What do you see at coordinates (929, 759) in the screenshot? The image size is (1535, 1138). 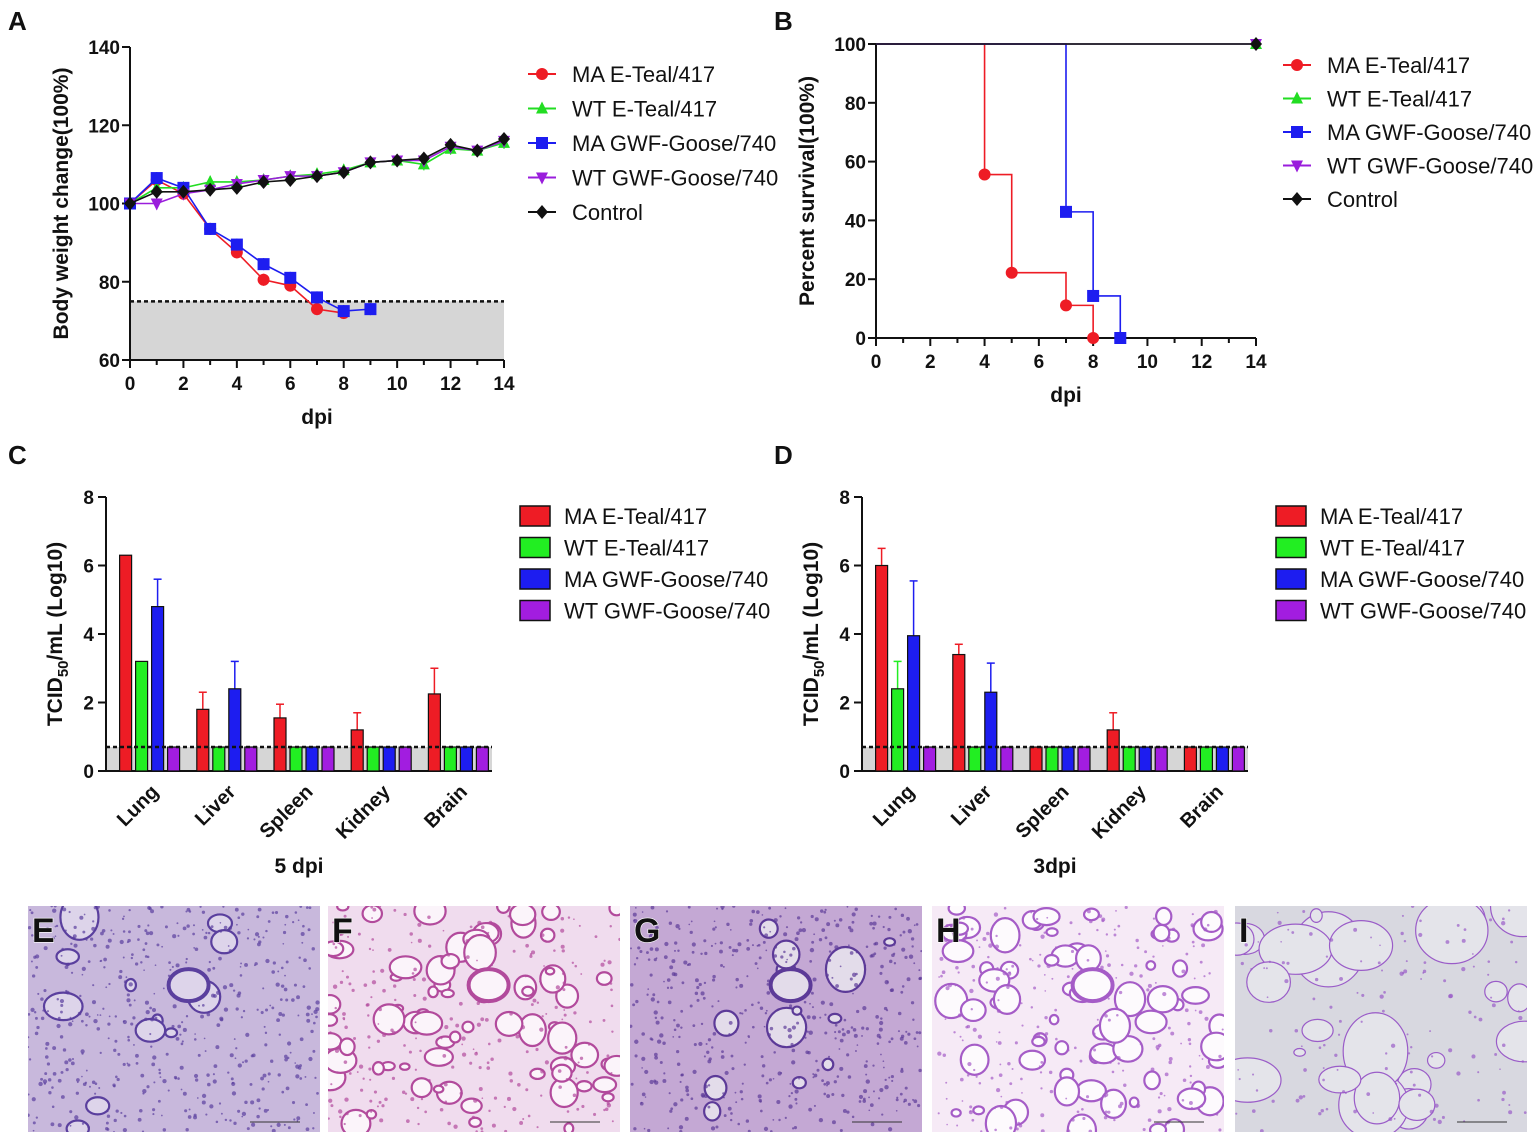 I see `bar-wt-gwf-goose-740-lung` at bounding box center [929, 759].